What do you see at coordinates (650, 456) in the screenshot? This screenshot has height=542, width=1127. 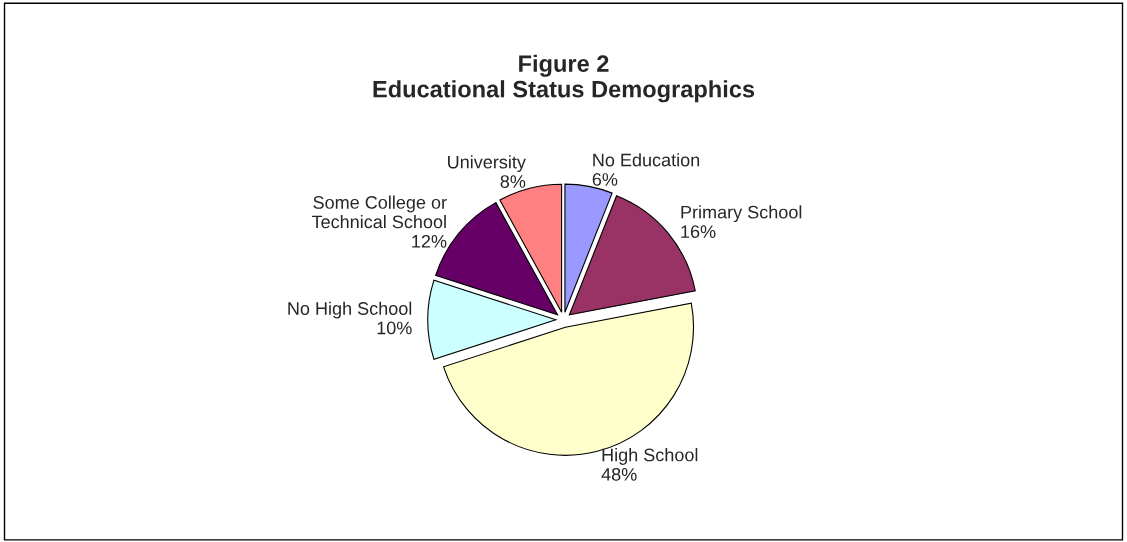 I see `slice-label: High School` at bounding box center [650, 456].